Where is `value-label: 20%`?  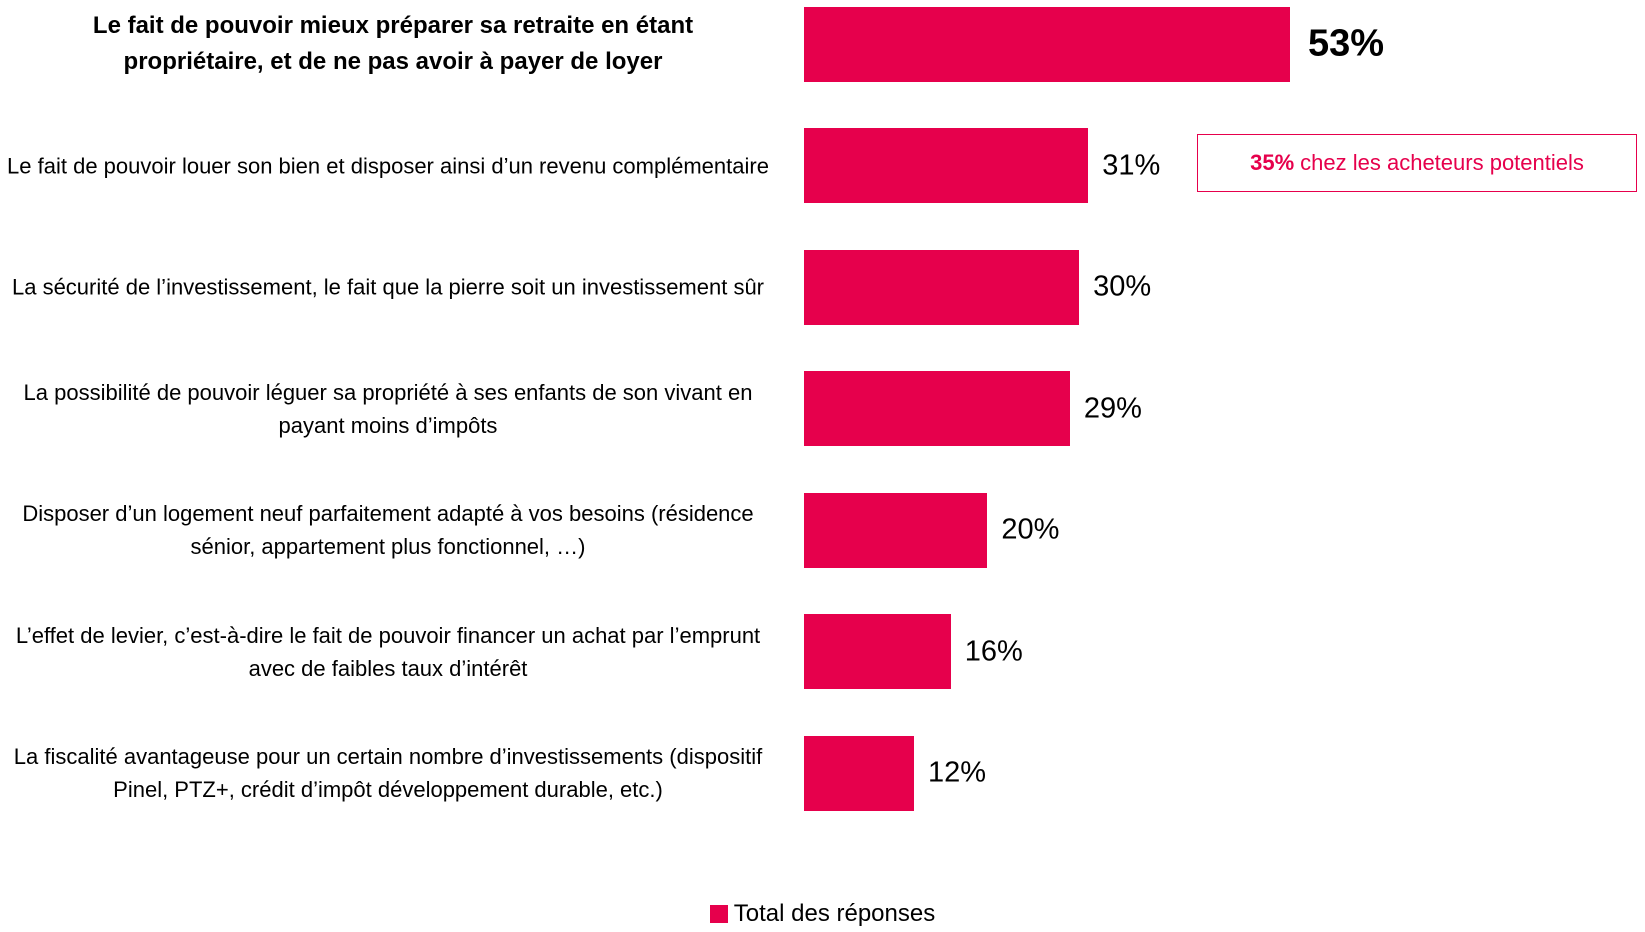
value-label: 20% is located at coordinates (1030, 529).